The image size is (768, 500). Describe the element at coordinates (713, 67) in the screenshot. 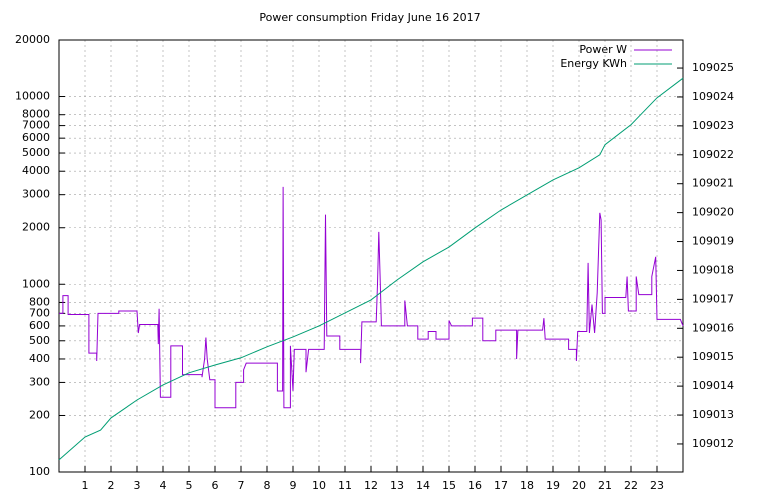

I see `y2-tick-label: 109025` at that location.